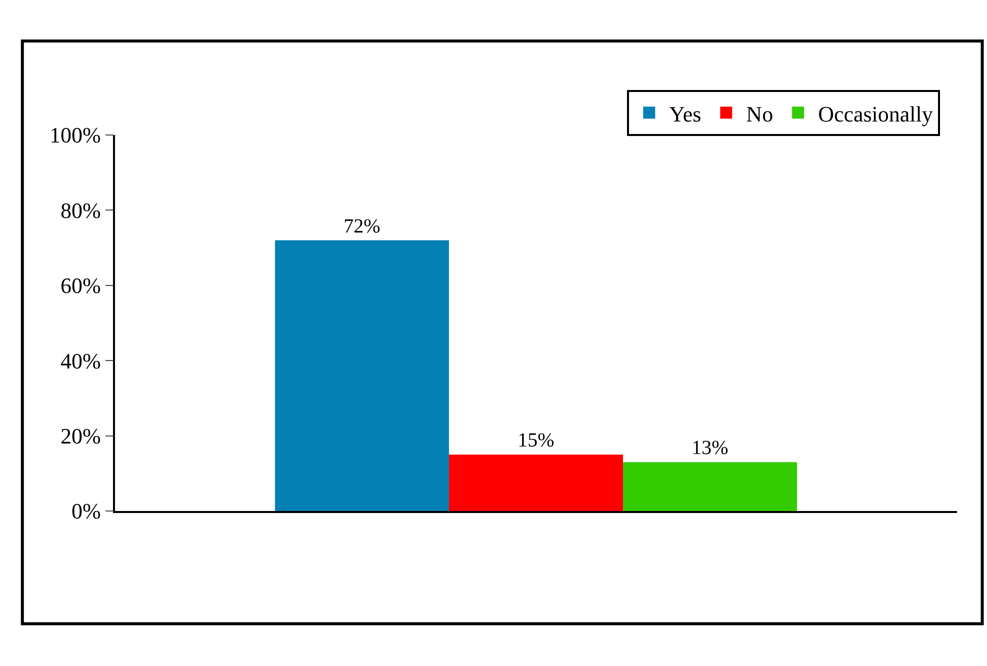  I want to click on y-tick-label: 60%, so click(80, 285).